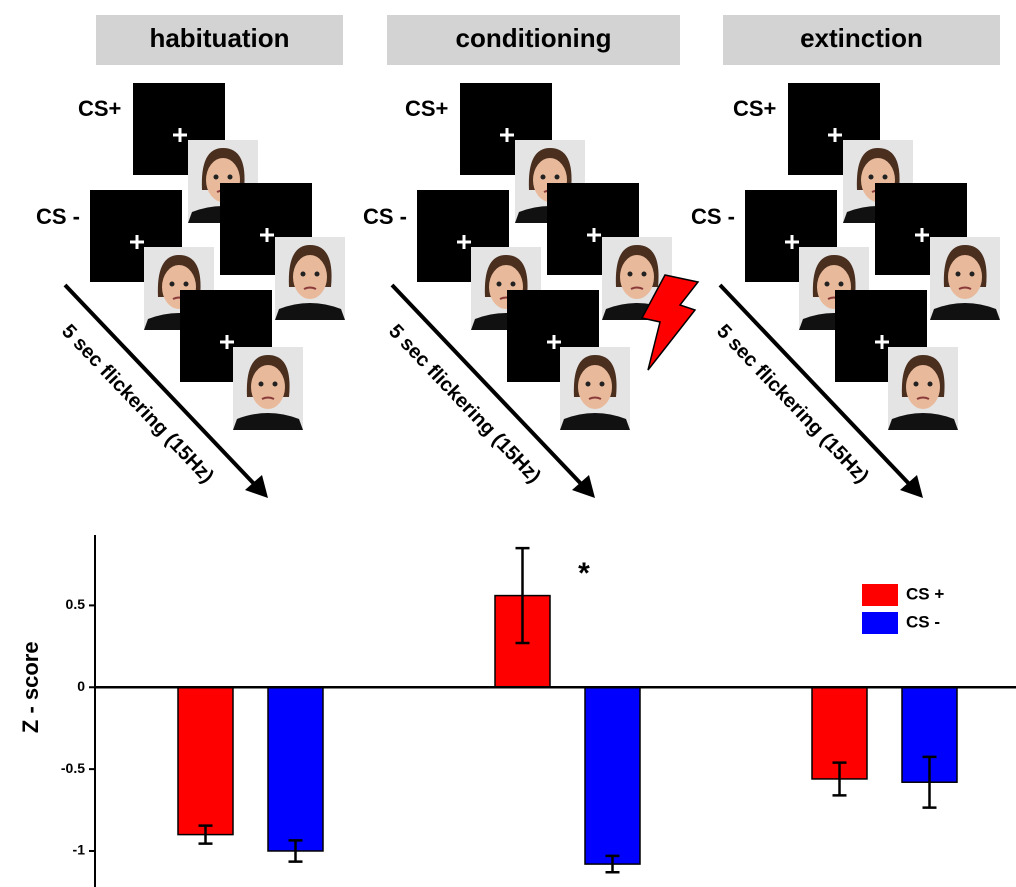  Describe the element at coordinates (30, 687) in the screenshot. I see `y-axis-title: Z - score` at that location.